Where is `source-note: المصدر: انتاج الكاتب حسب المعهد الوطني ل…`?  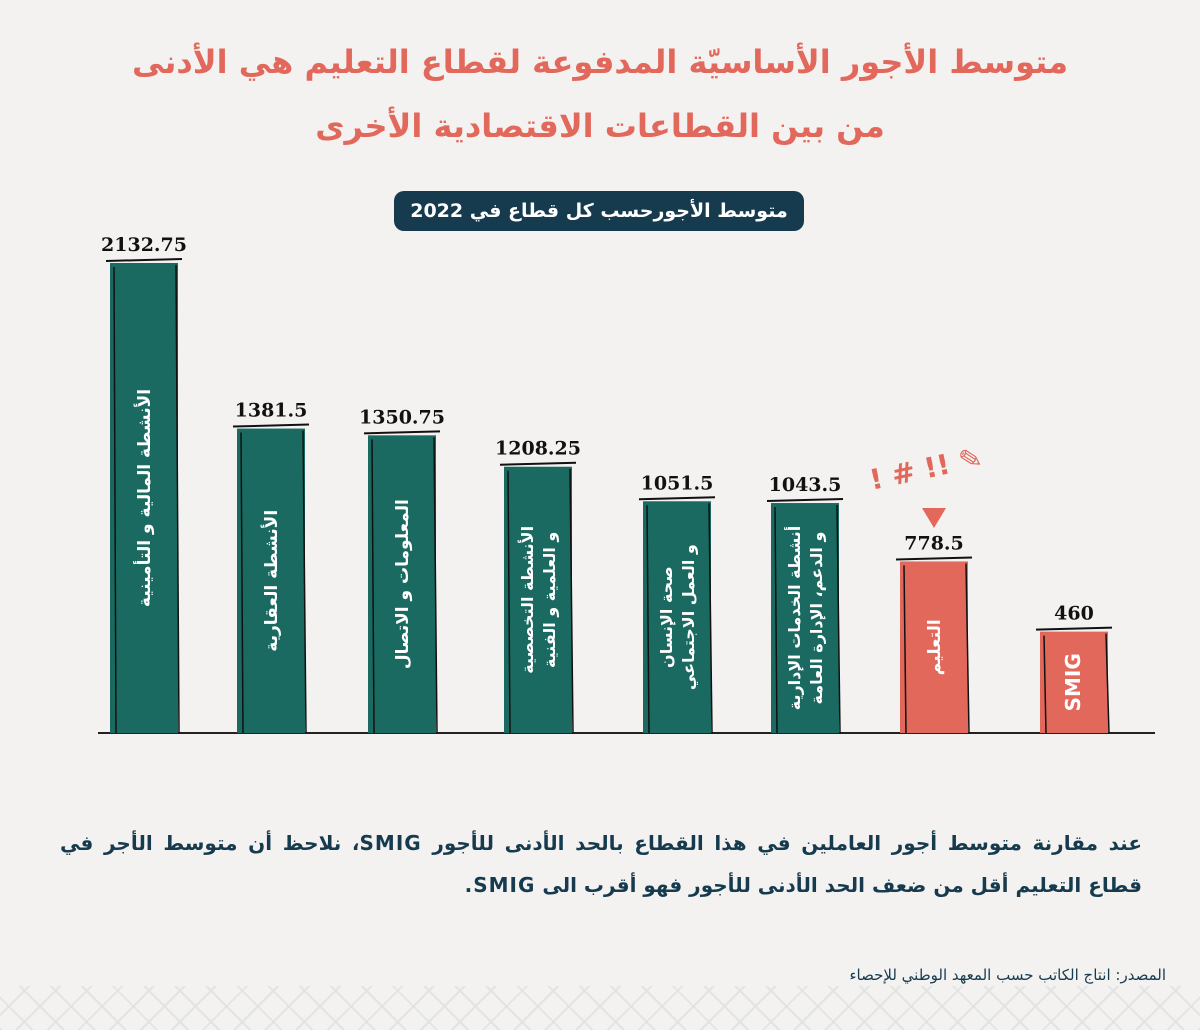 source-note: المصدر: انتاج الكاتب حسب المعهد الوطني ل… is located at coordinates (1007, 975).